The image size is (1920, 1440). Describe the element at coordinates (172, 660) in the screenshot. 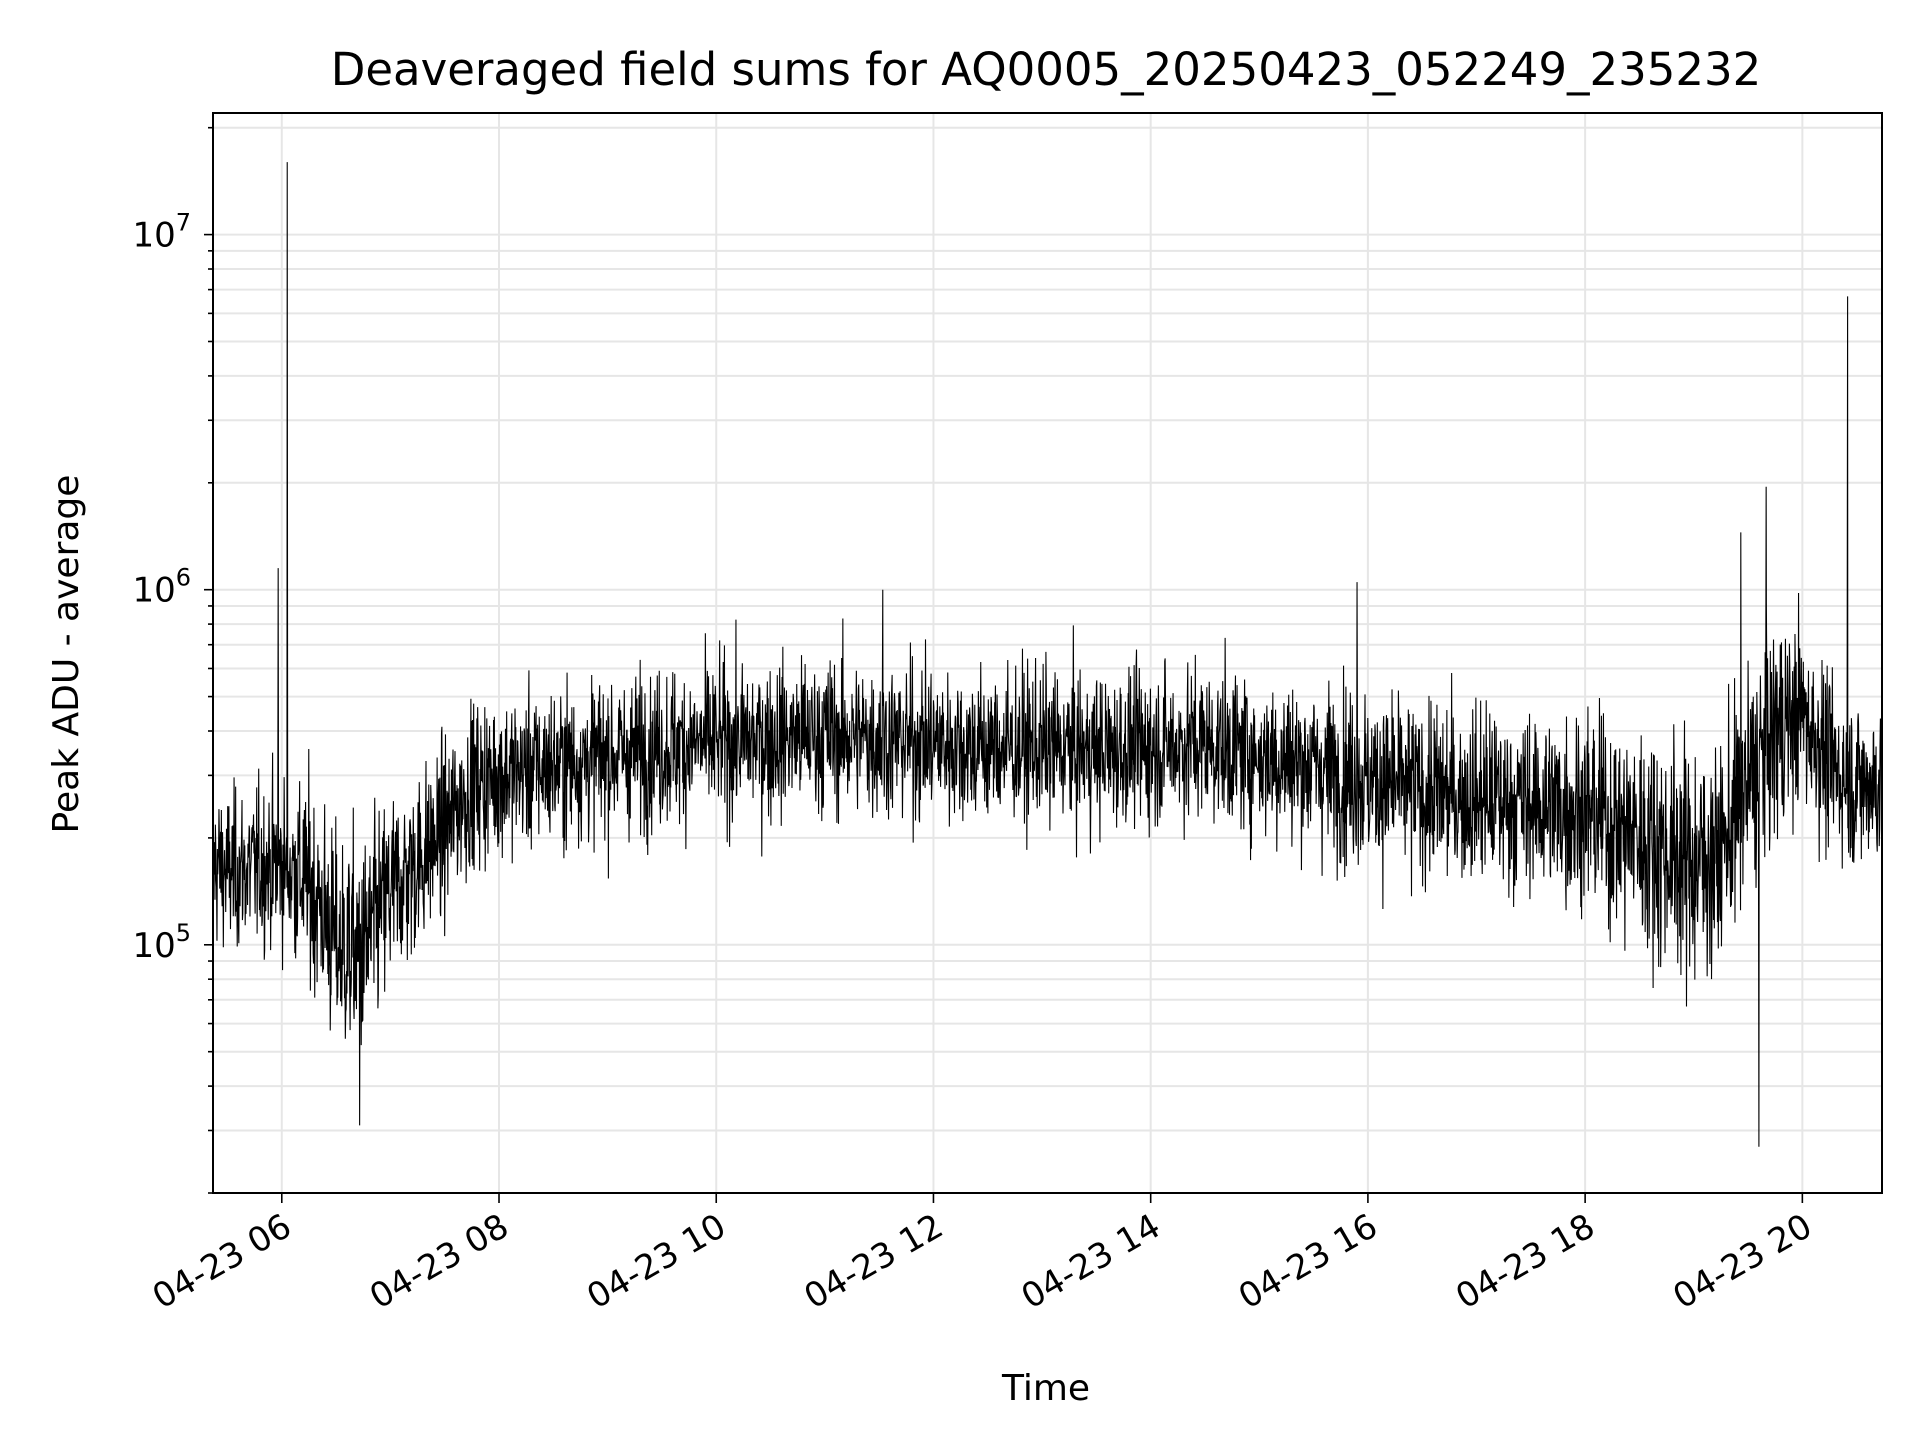

I see `y-axis: 10⁵ 10⁶ 10⁷` at that location.